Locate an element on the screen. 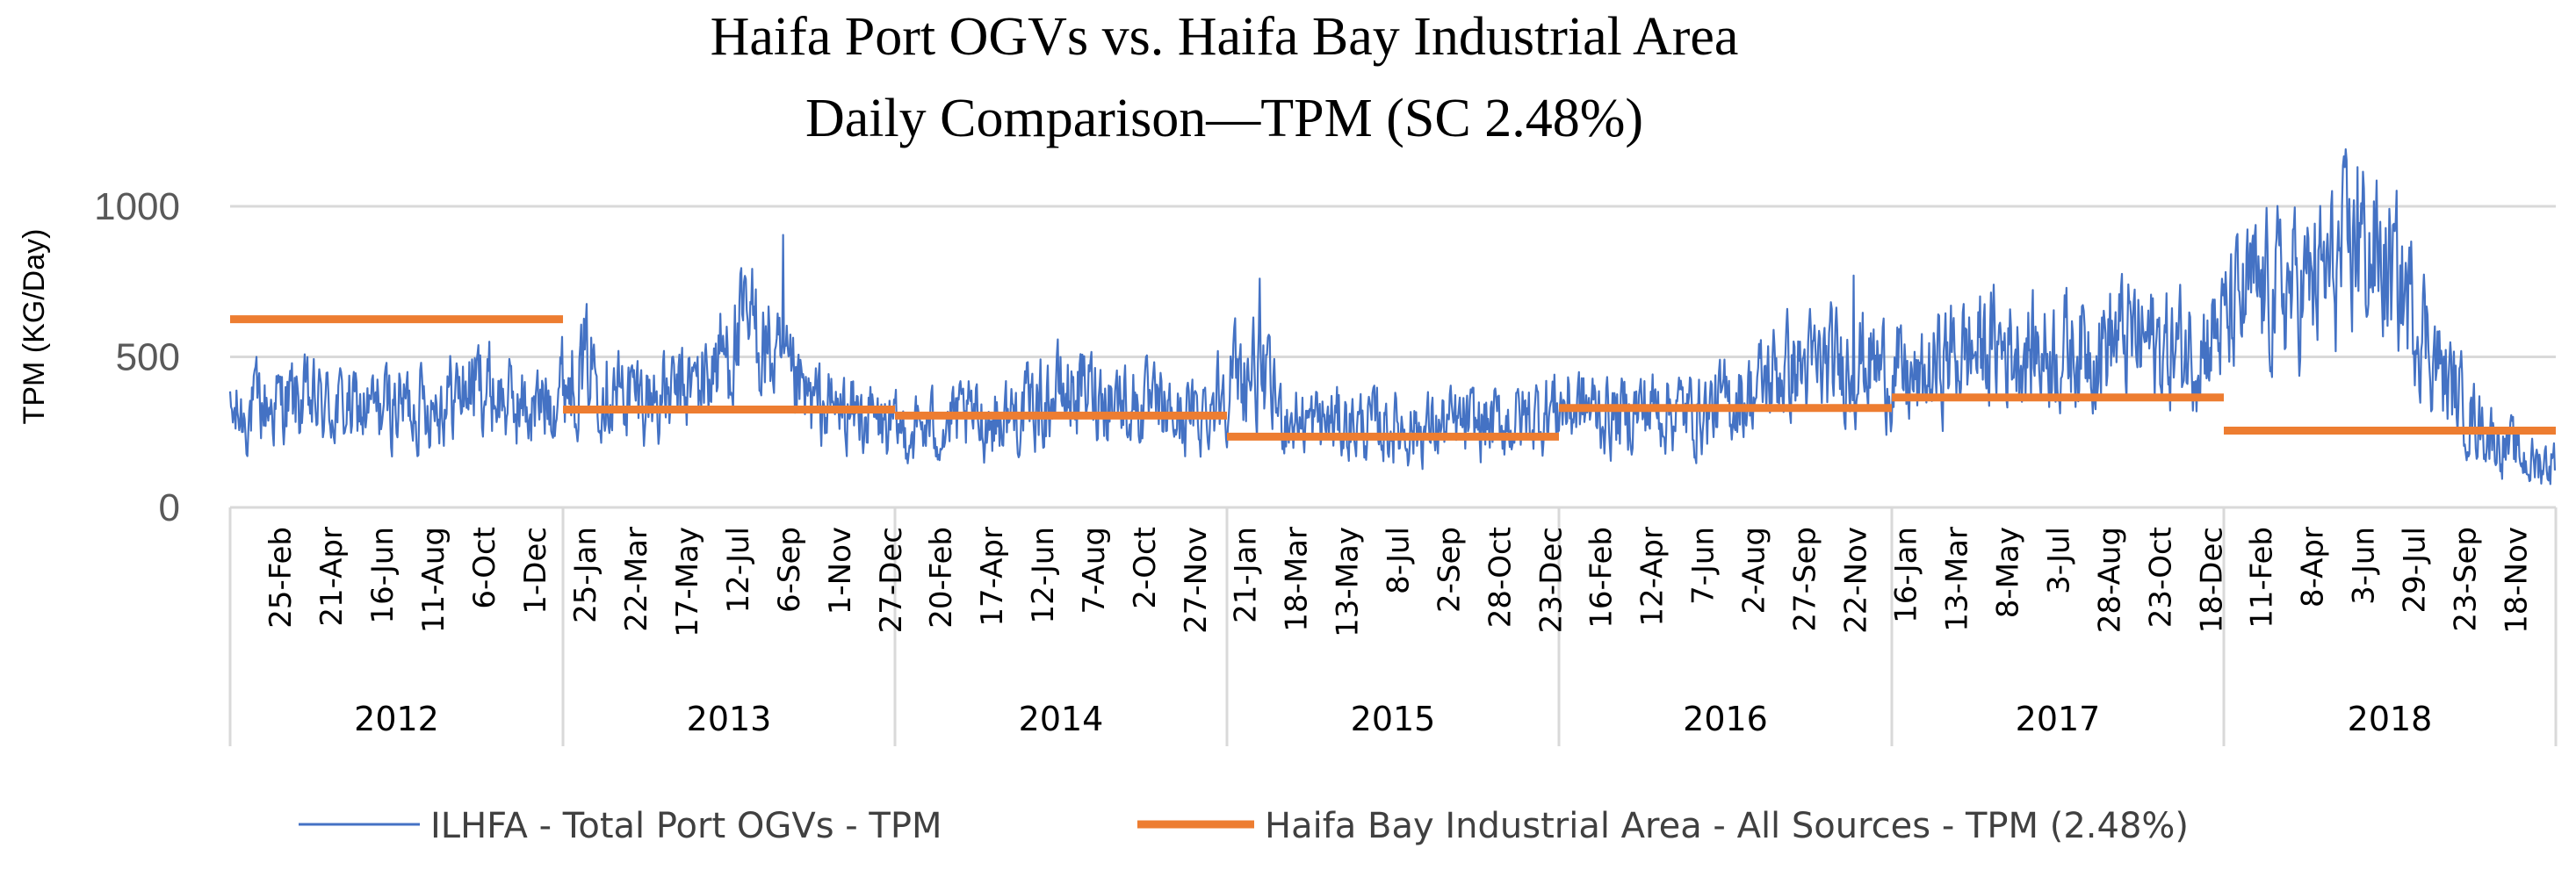 This screenshot has height=870, width=2576. x-tick-label: 16-Feb is located at coordinates (1602, 578).